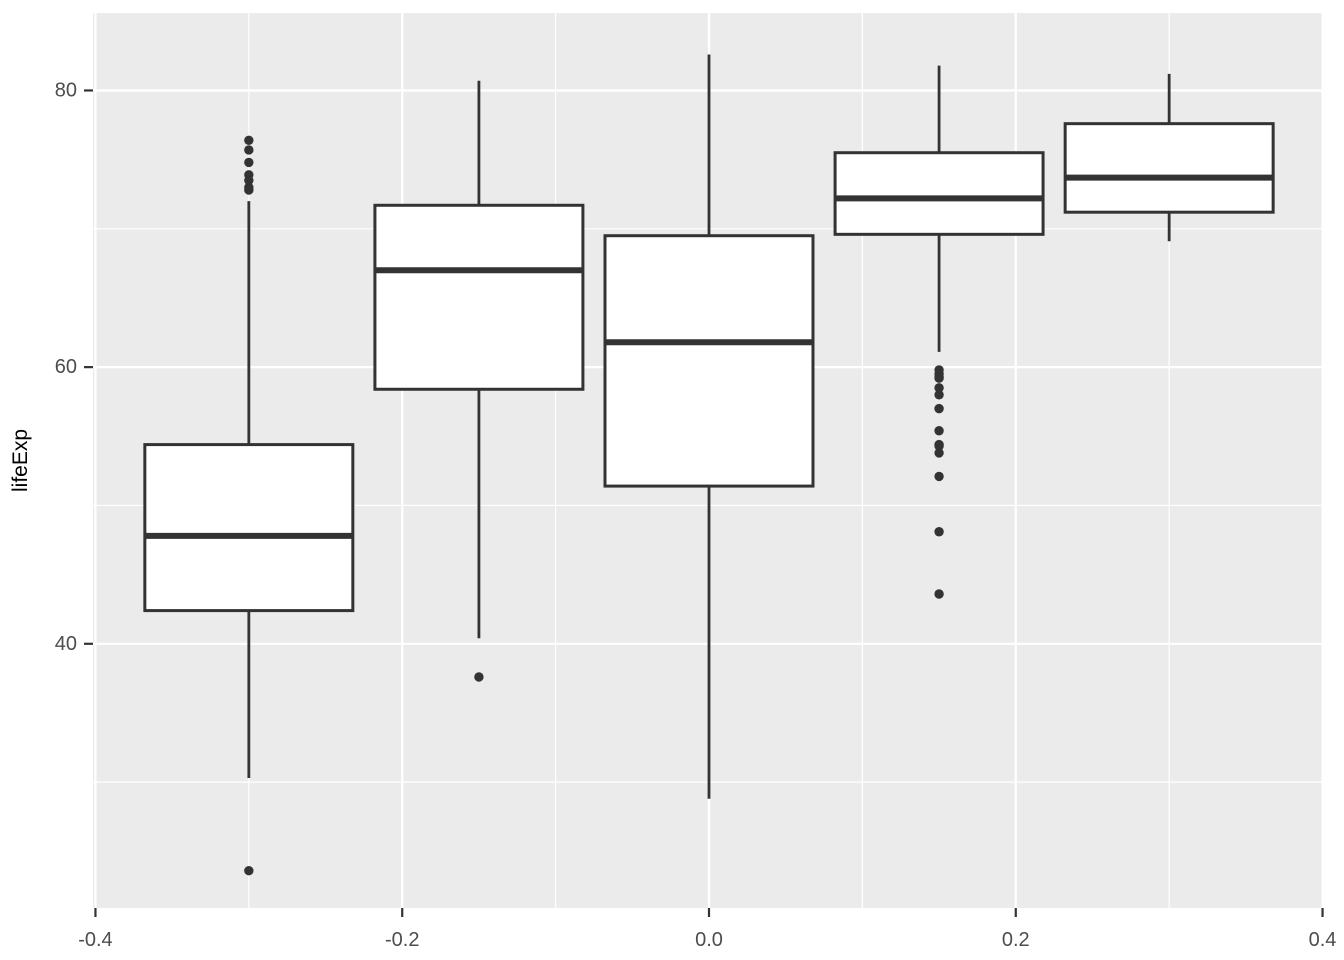 The width and height of the screenshot is (1344, 960). Describe the element at coordinates (709, 940) in the screenshot. I see `x-tick-label: 0.0` at that location.